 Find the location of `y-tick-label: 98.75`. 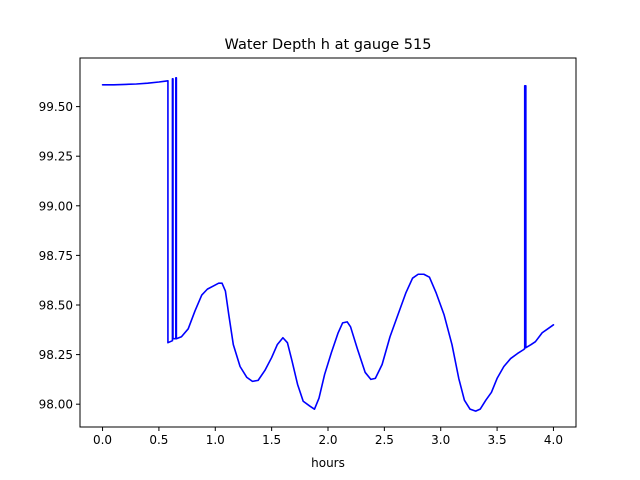

y-tick-label: 98.75 is located at coordinates (56, 256).